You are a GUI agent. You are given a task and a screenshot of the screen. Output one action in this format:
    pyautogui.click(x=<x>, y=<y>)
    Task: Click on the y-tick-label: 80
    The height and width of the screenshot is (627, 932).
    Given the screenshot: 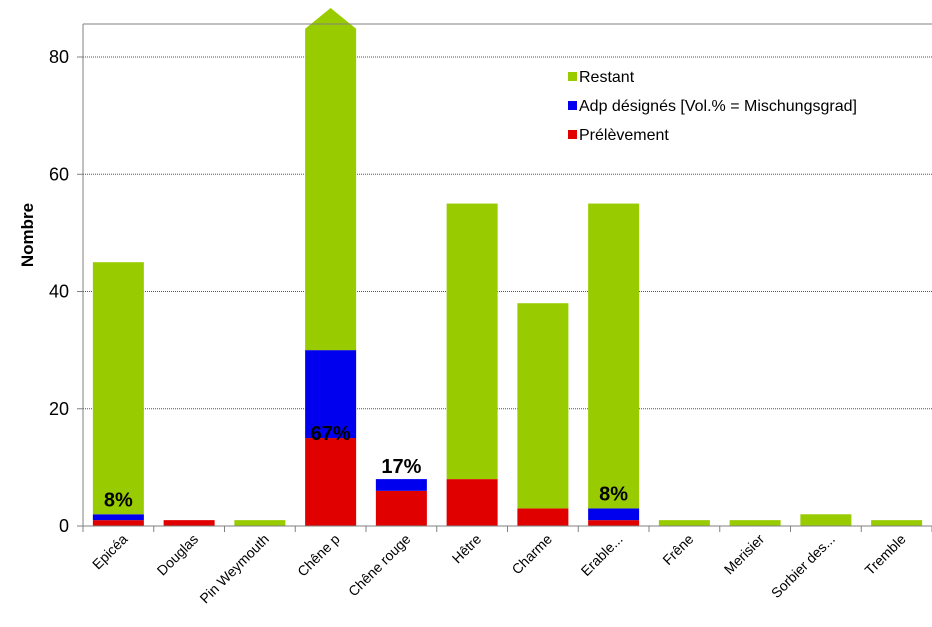 What is the action you would take?
    pyautogui.click(x=59, y=57)
    